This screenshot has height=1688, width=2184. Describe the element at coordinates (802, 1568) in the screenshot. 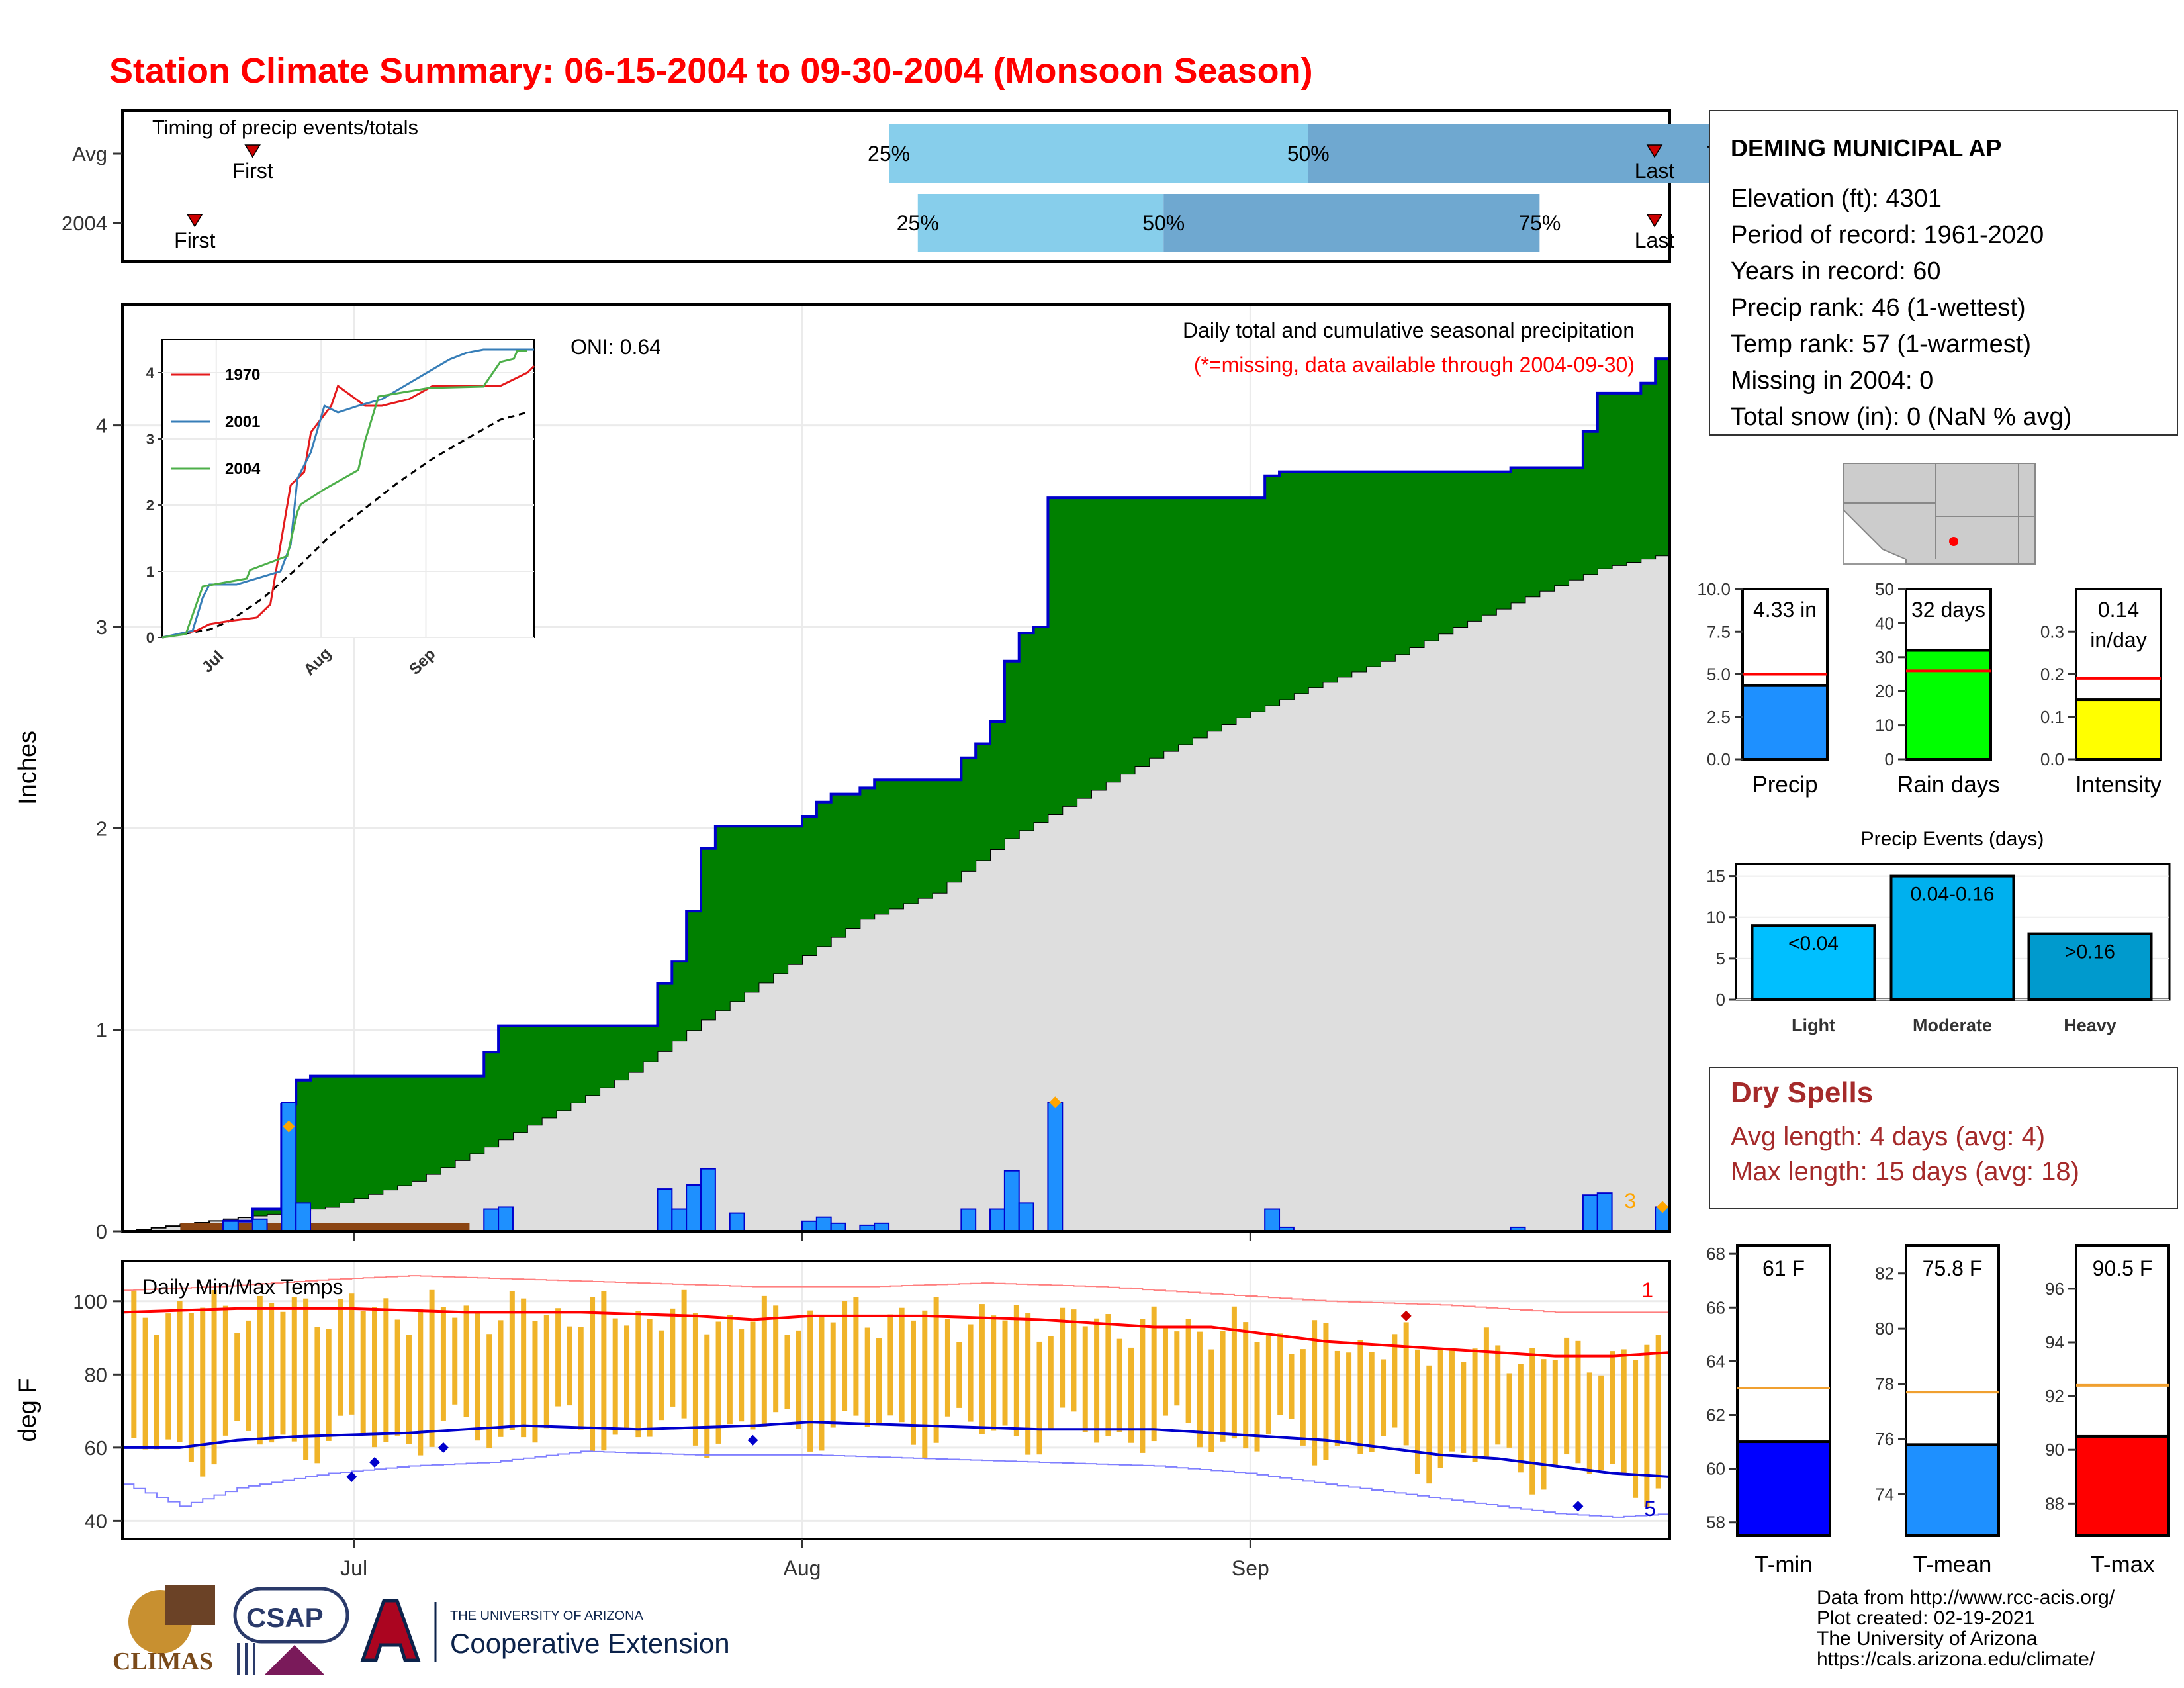

I see `temp-xtick-label: Aug` at that location.